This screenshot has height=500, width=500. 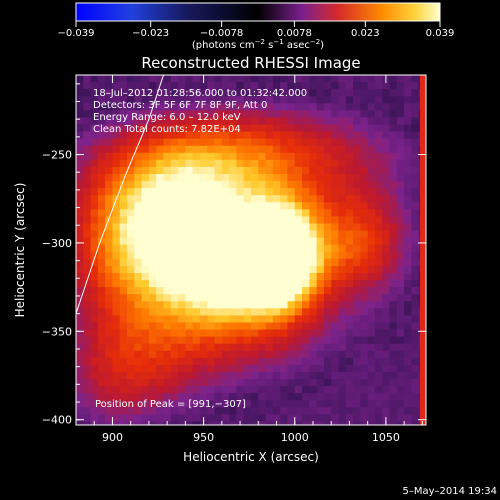 What do you see at coordinates (57, 155) in the screenshot?
I see `y-tick-label: −250` at bounding box center [57, 155].